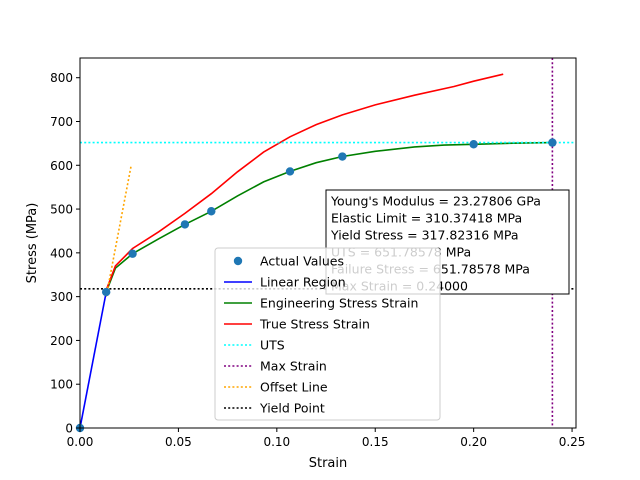 The width and height of the screenshot is (640, 480). Describe the element at coordinates (61, 297) in the screenshot. I see `y-tick-label: 300` at that location.